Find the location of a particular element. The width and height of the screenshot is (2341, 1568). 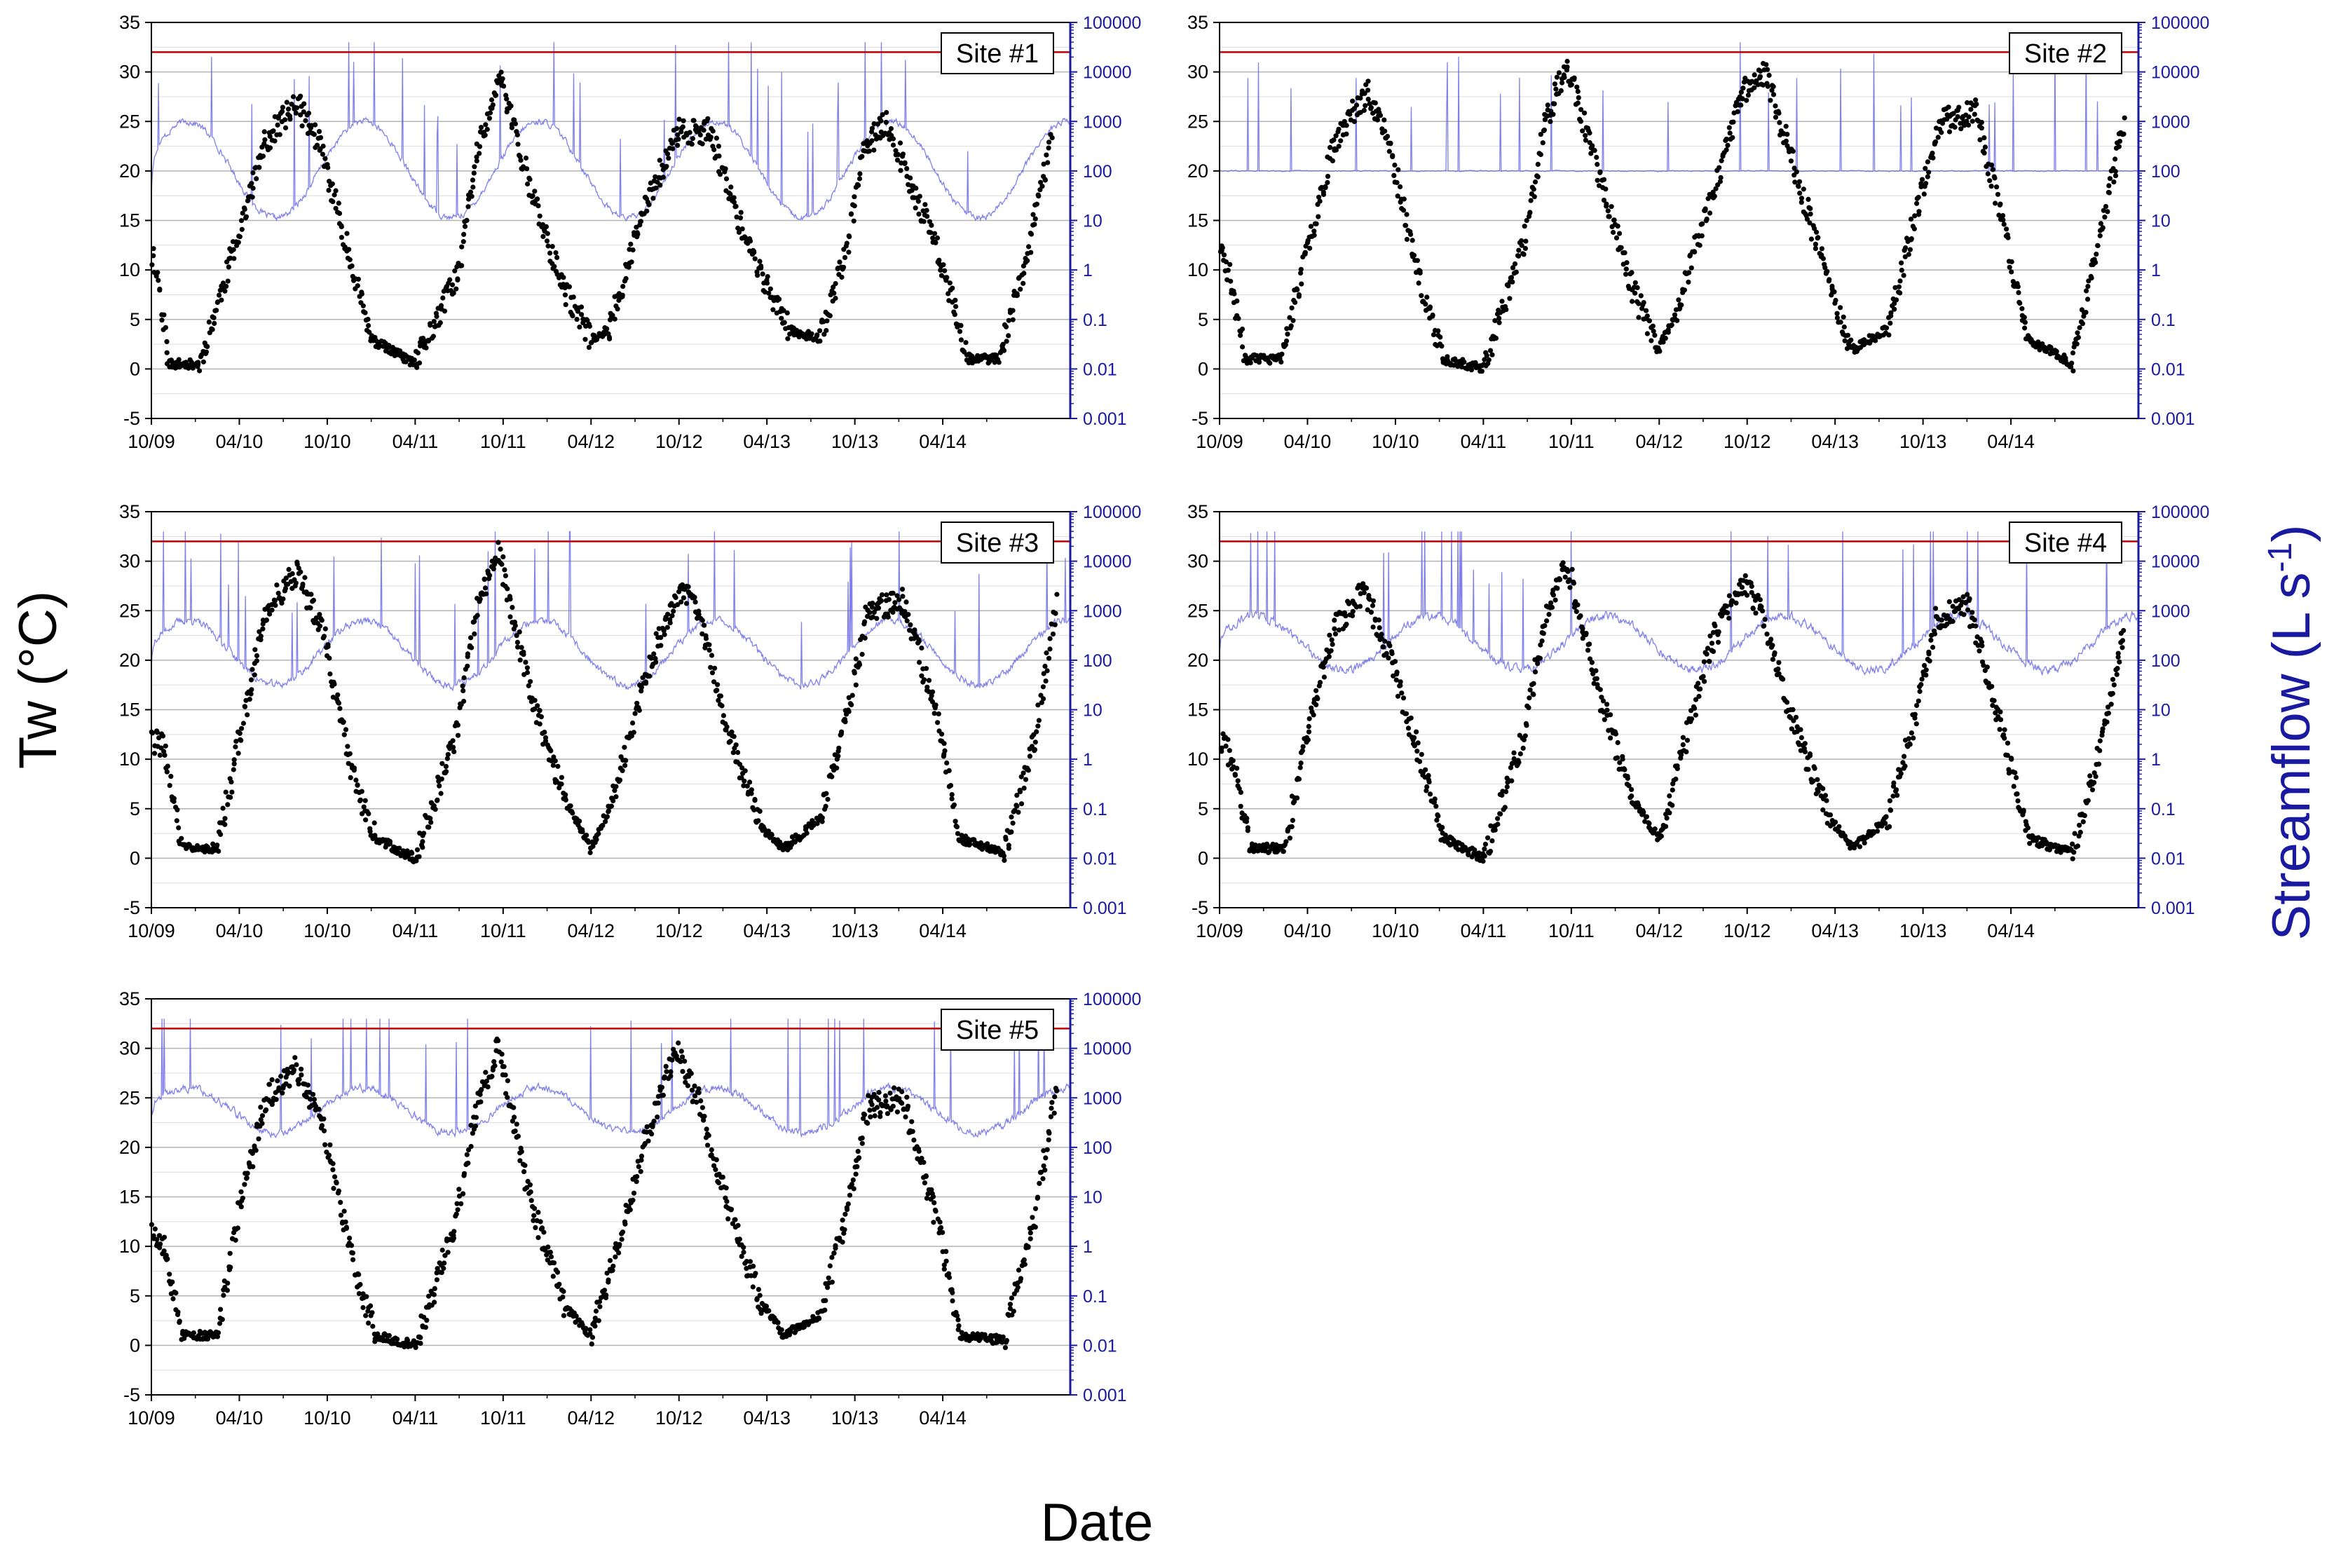

site-label-box is located at coordinates (2065, 542).